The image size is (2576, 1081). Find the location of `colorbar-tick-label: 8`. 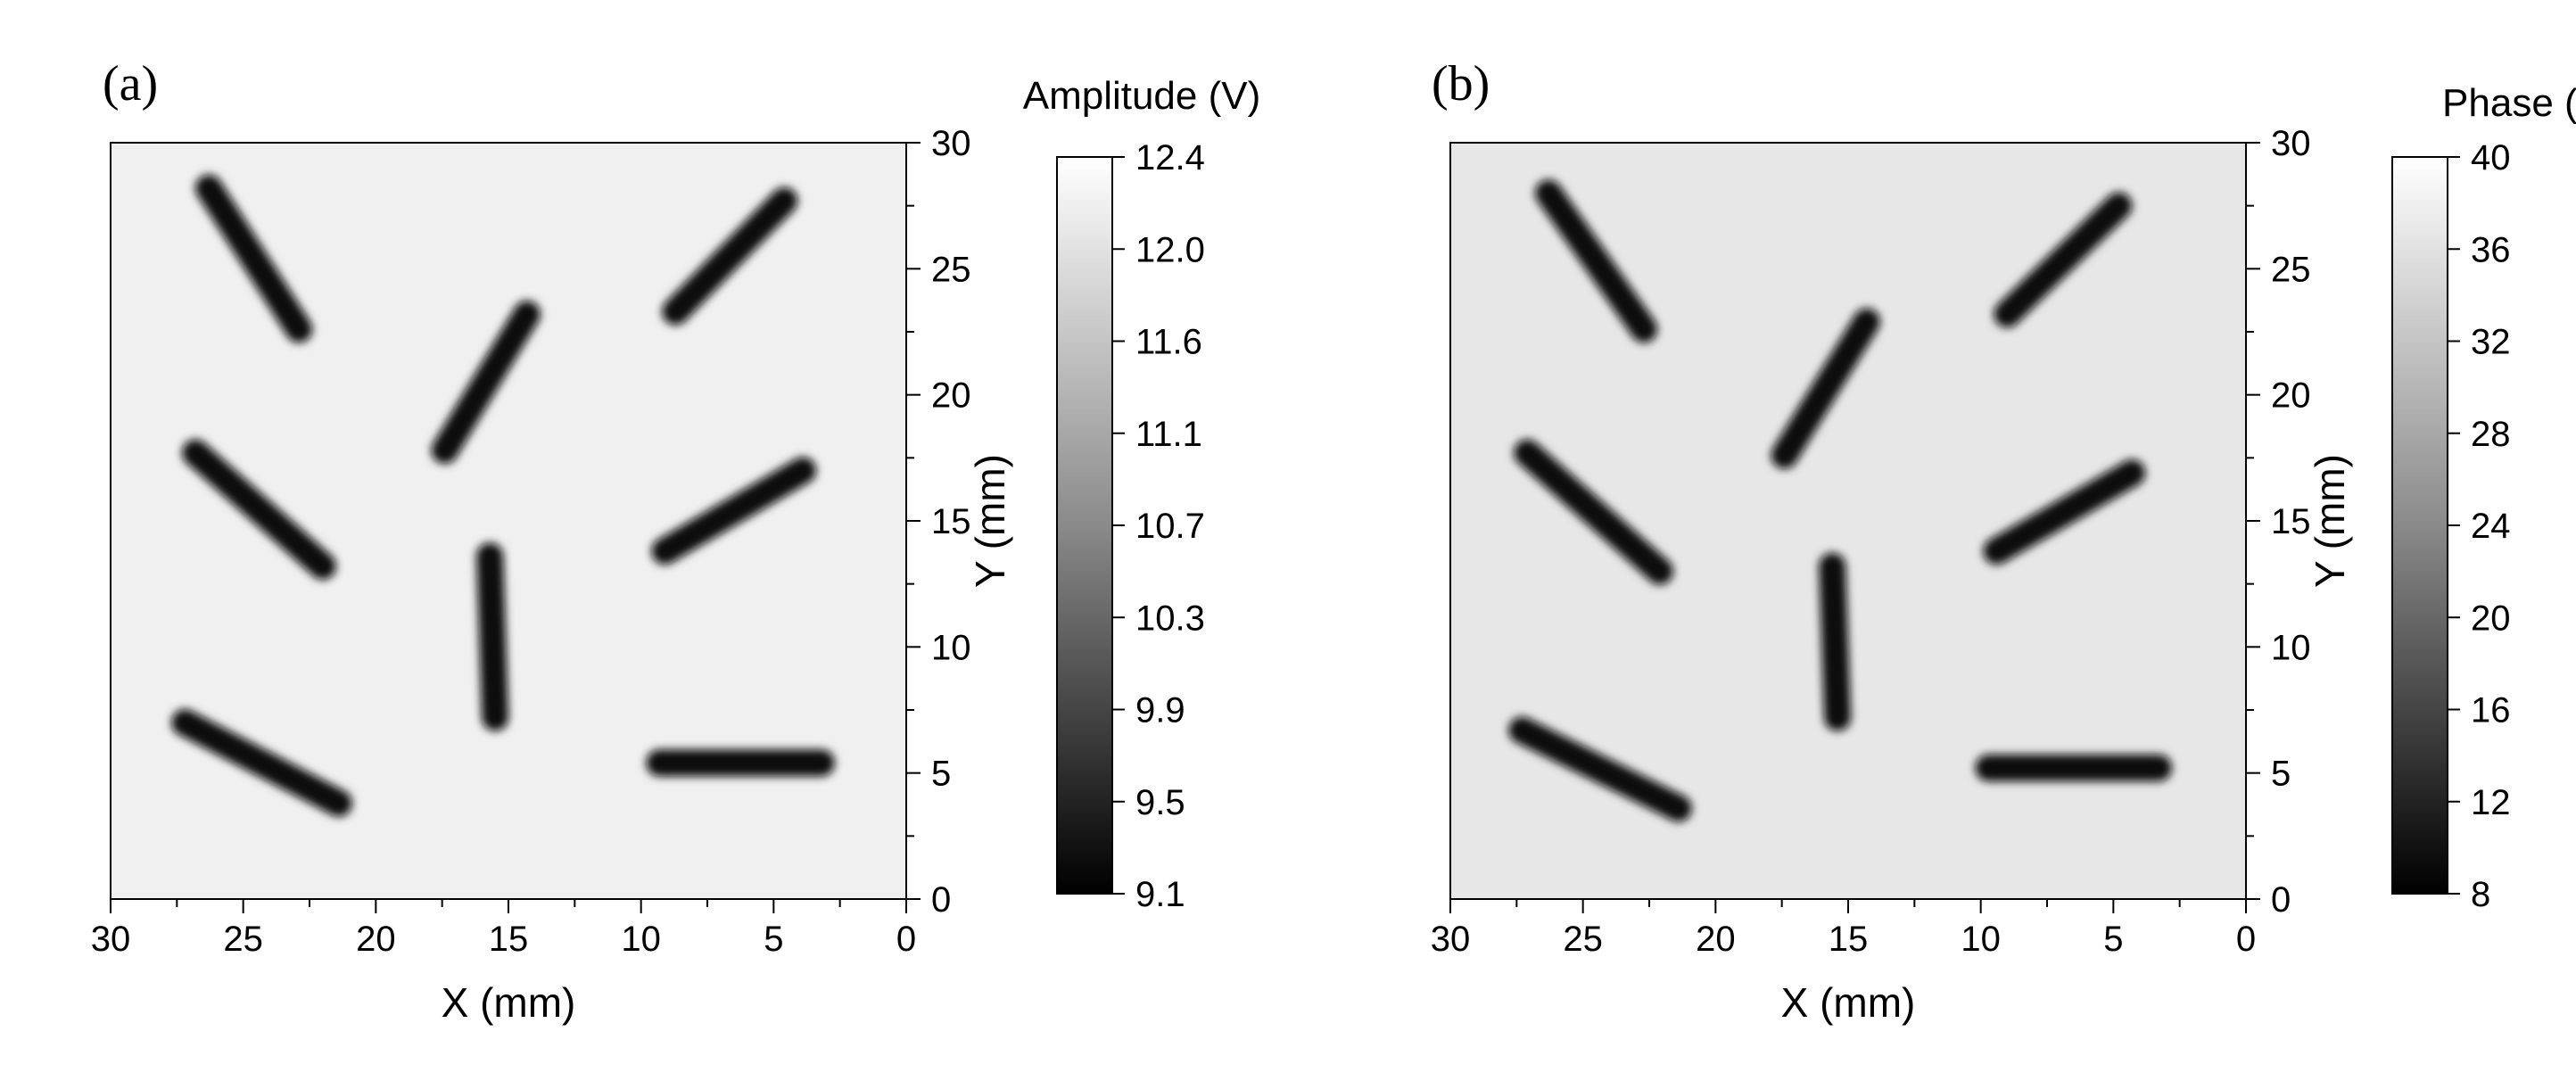

colorbar-tick-label: 8 is located at coordinates (2480, 894).